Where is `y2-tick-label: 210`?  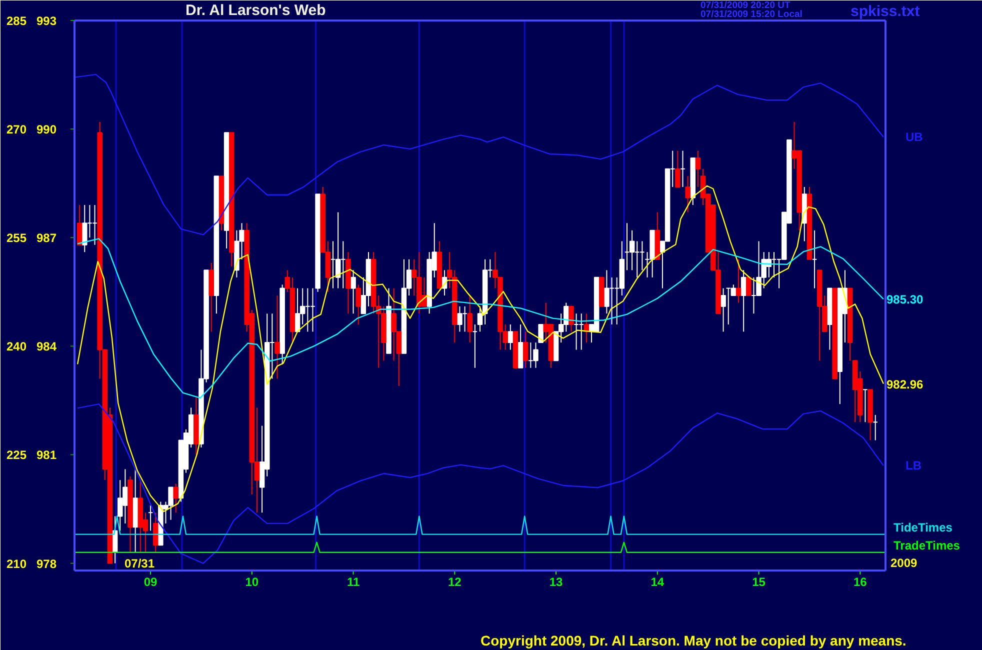
y2-tick-label: 210 is located at coordinates (16, 563).